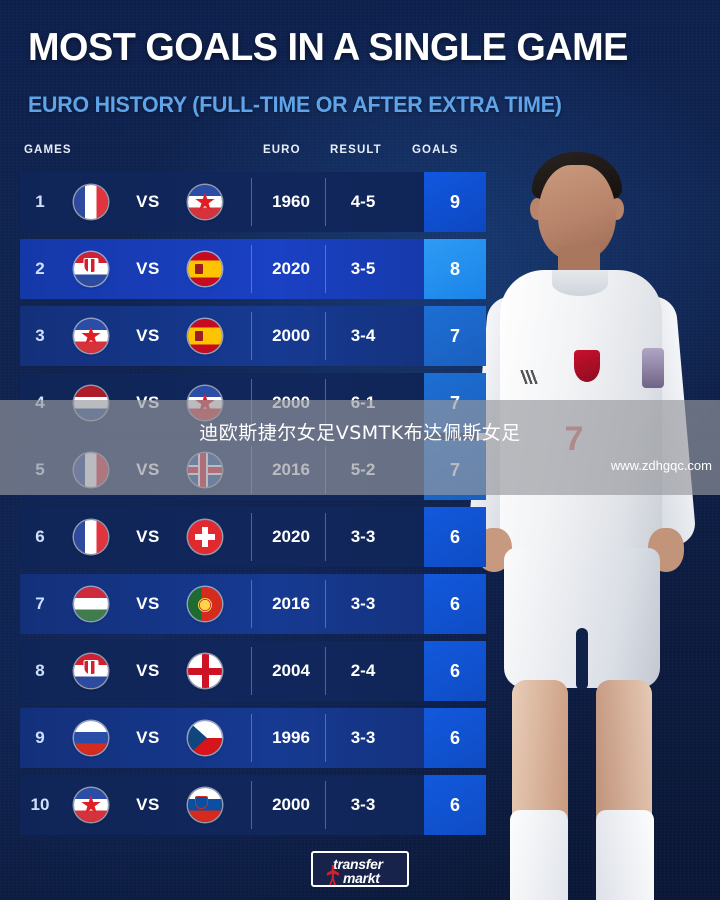 This screenshot has width=720, height=900. I want to click on row-result: 3-4, so click(363, 335).